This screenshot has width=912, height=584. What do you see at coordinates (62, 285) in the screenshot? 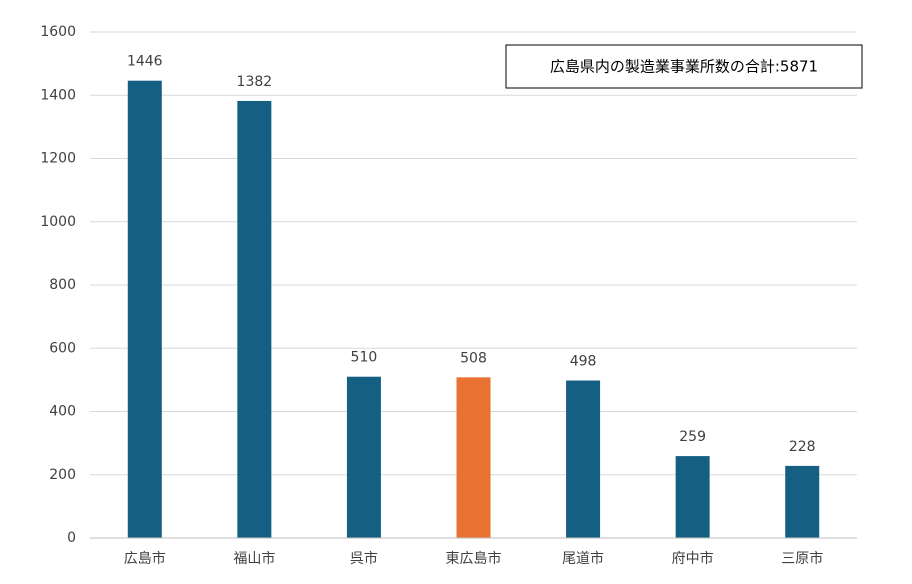
I see `y-tick-label: 800` at bounding box center [62, 285].